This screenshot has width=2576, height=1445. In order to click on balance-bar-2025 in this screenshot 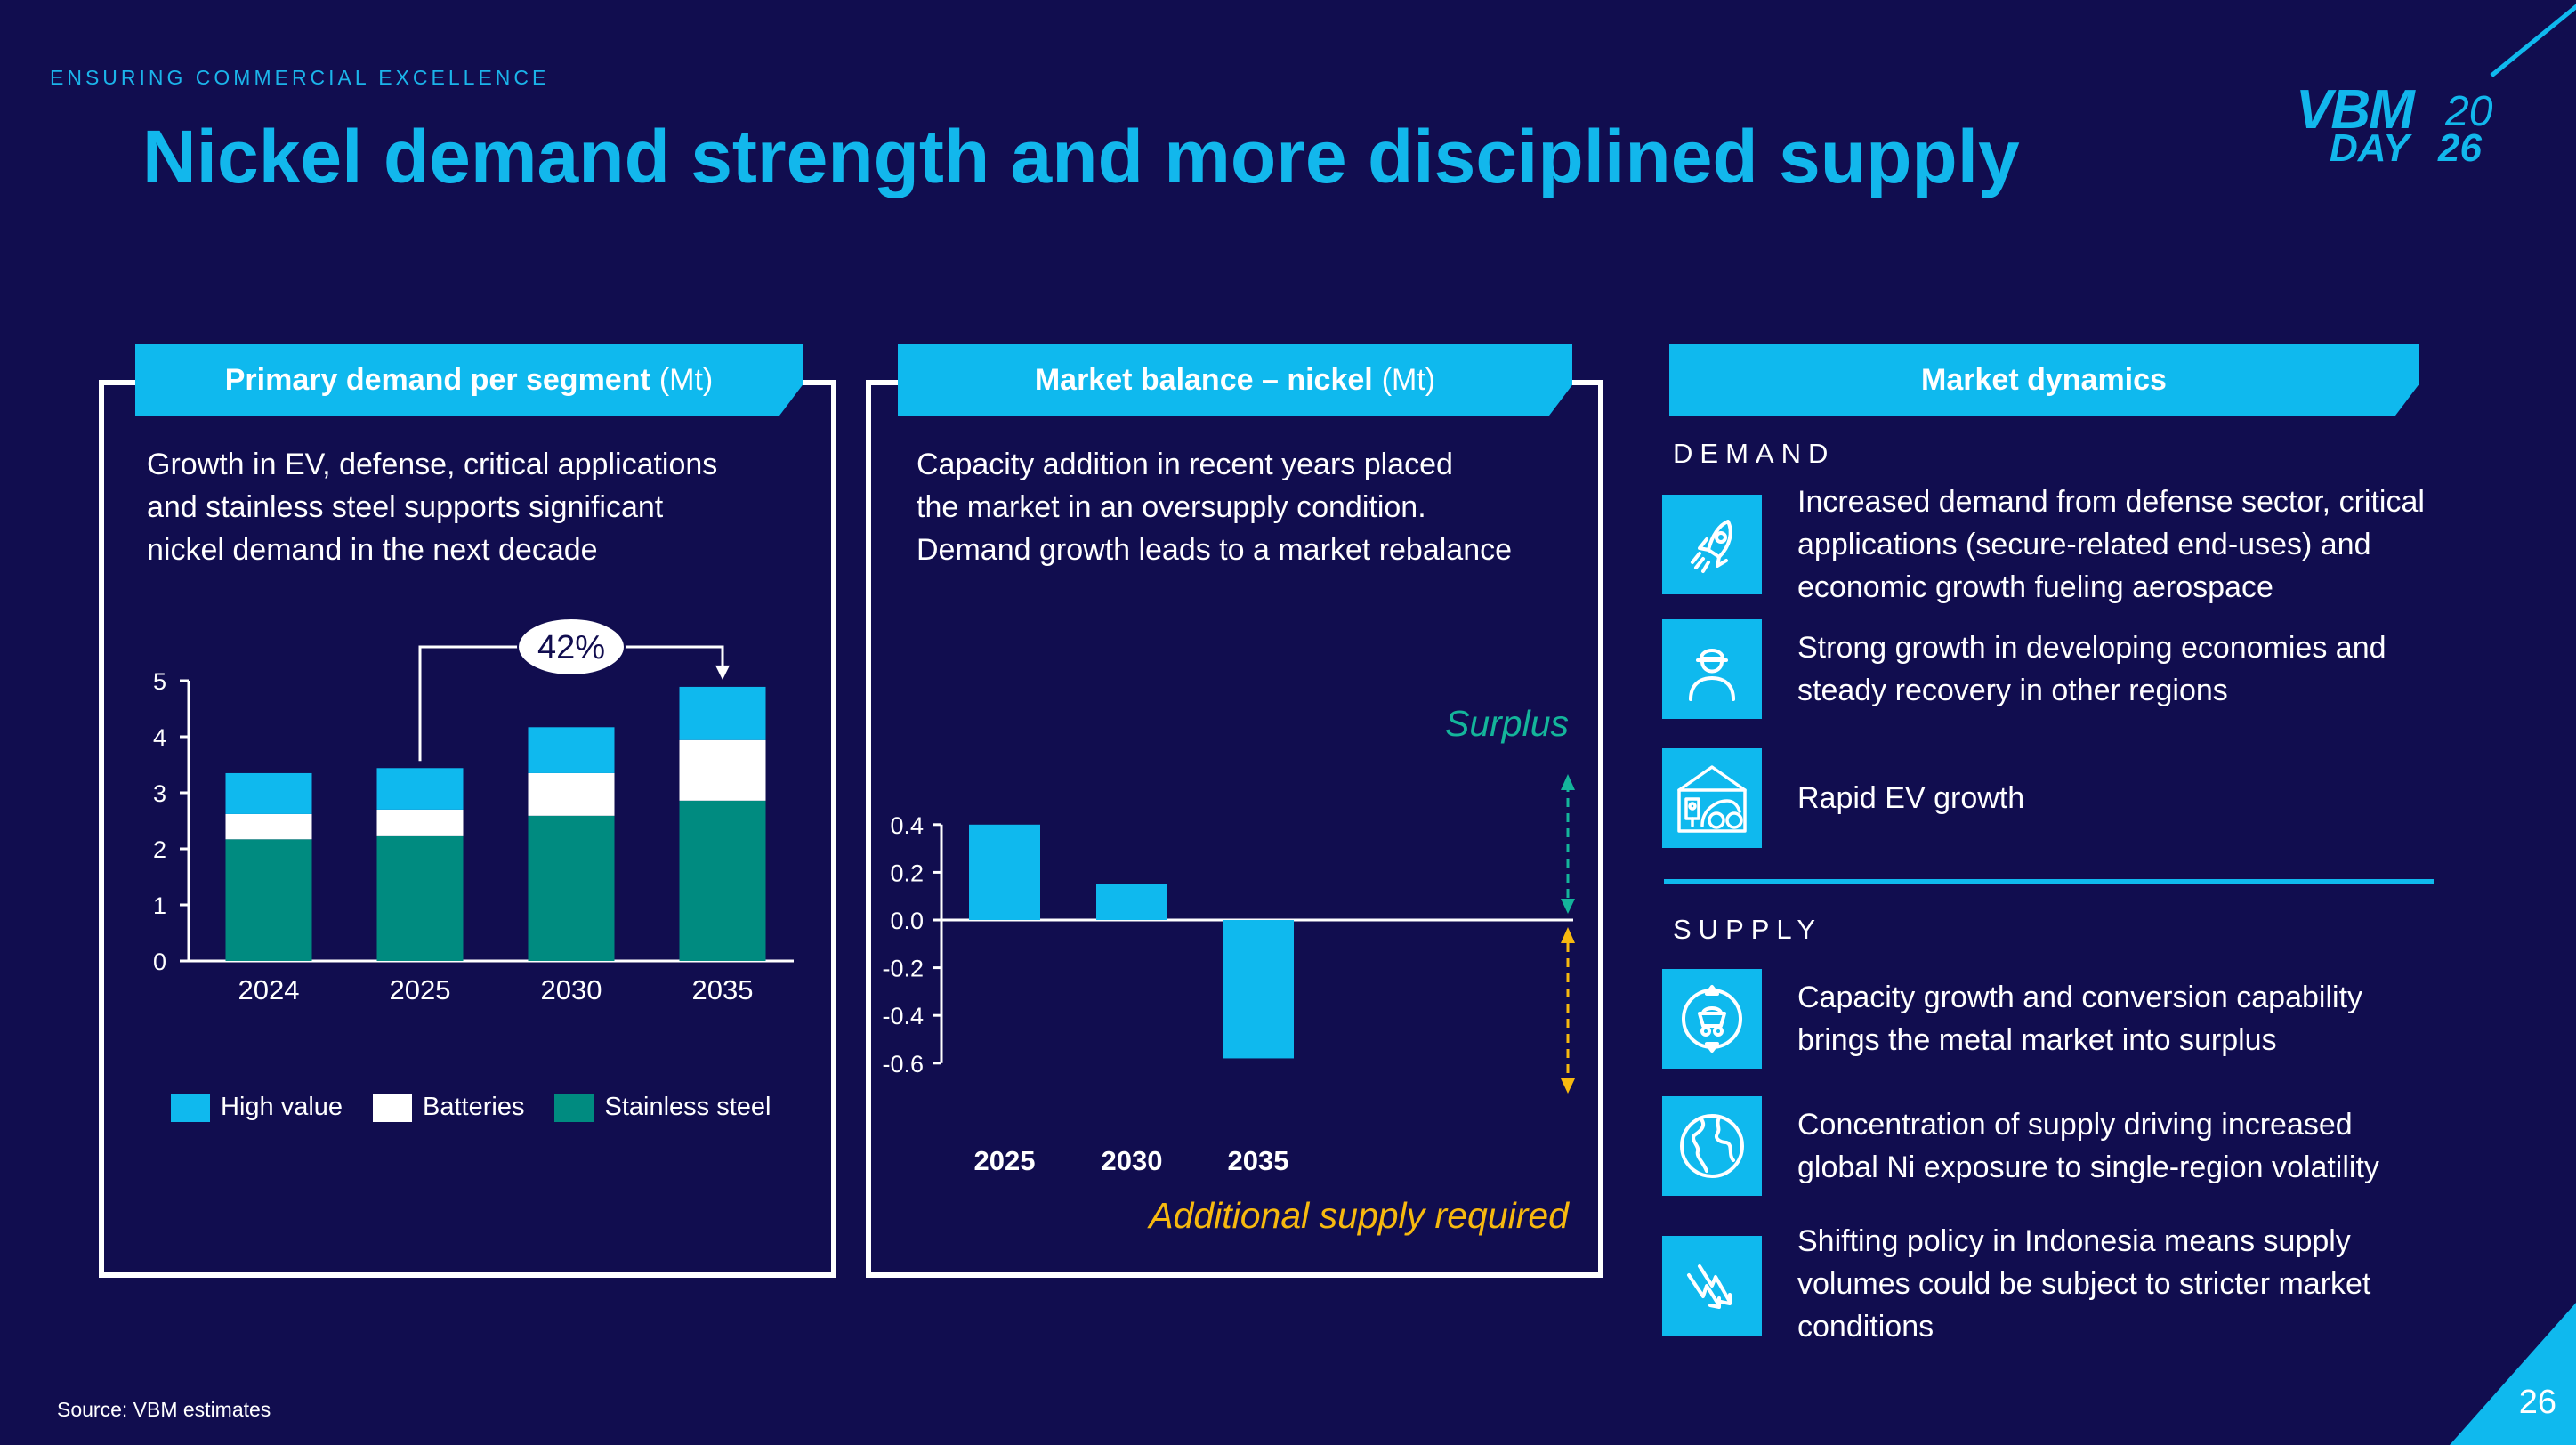, I will do `click(1004, 872)`.